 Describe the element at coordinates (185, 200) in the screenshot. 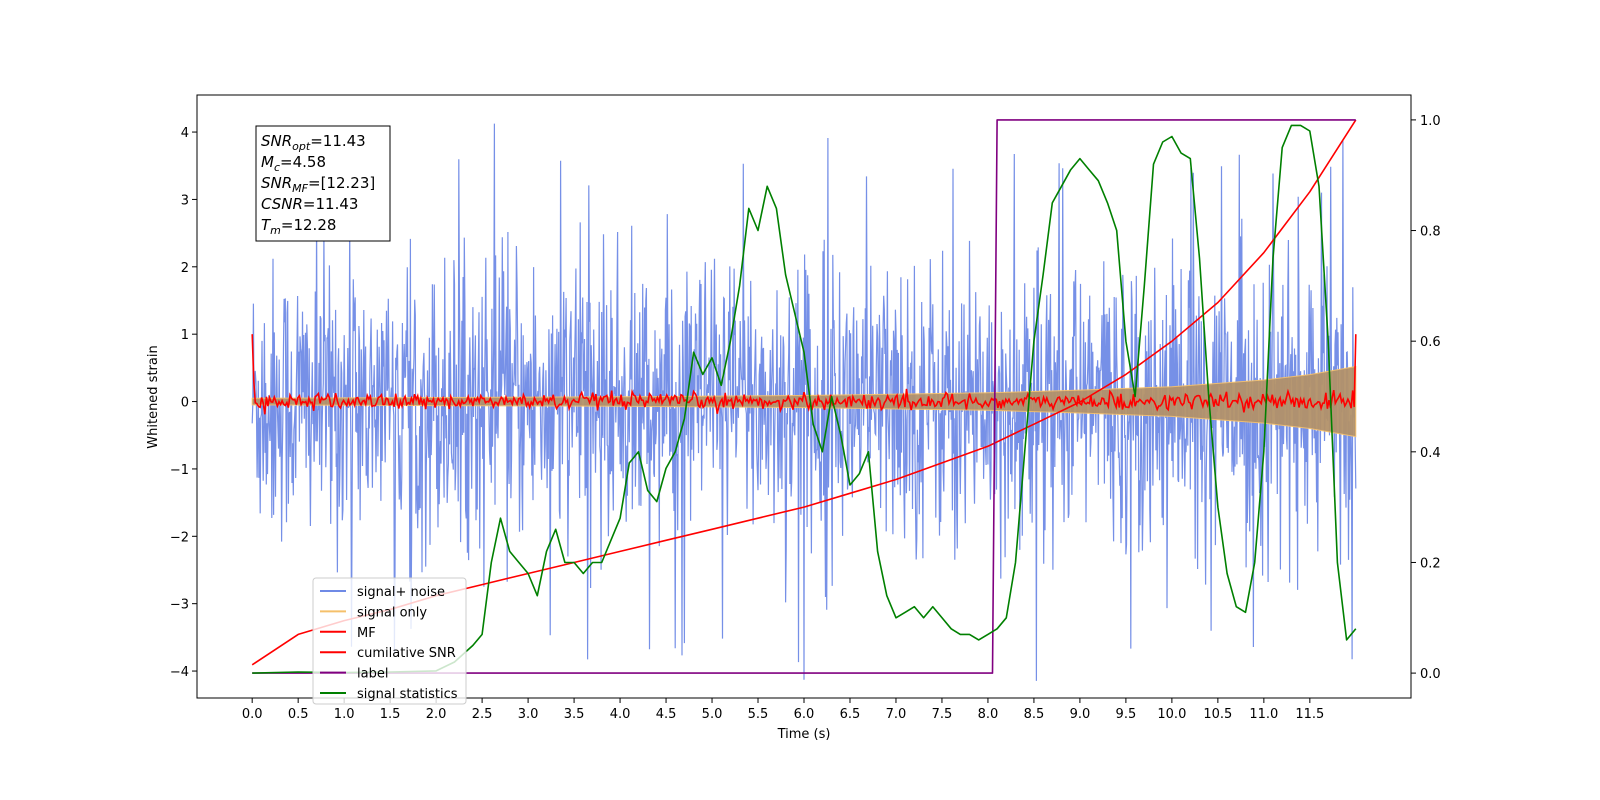

I see `y-tick-label-1: 3` at that location.